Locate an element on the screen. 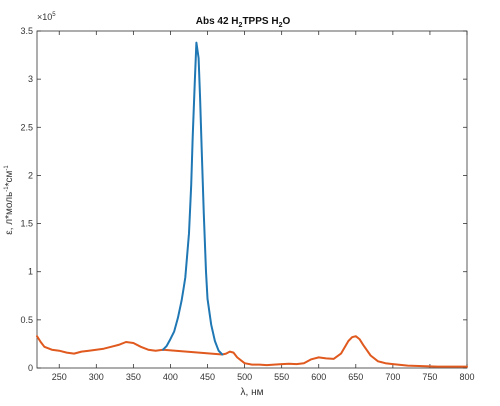  x-tick-label: 350 is located at coordinates (133, 377).